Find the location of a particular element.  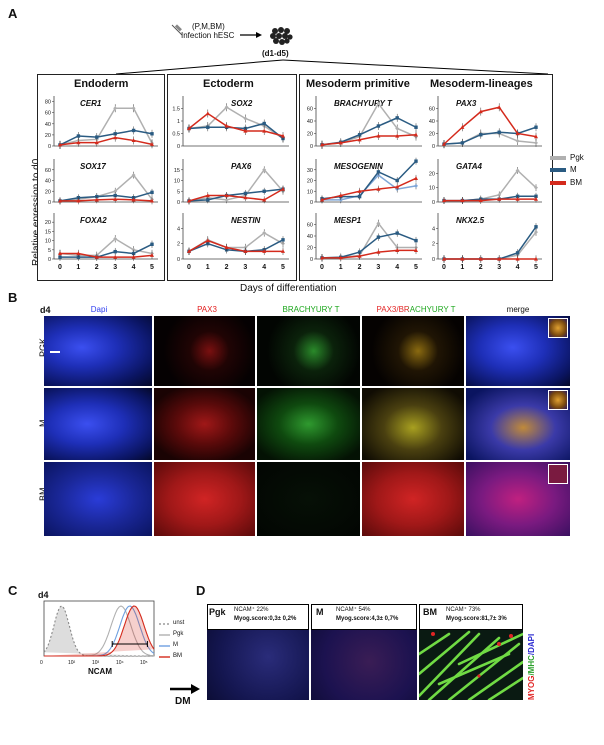

micro-pgk-merge is located at coordinates (518, 351).